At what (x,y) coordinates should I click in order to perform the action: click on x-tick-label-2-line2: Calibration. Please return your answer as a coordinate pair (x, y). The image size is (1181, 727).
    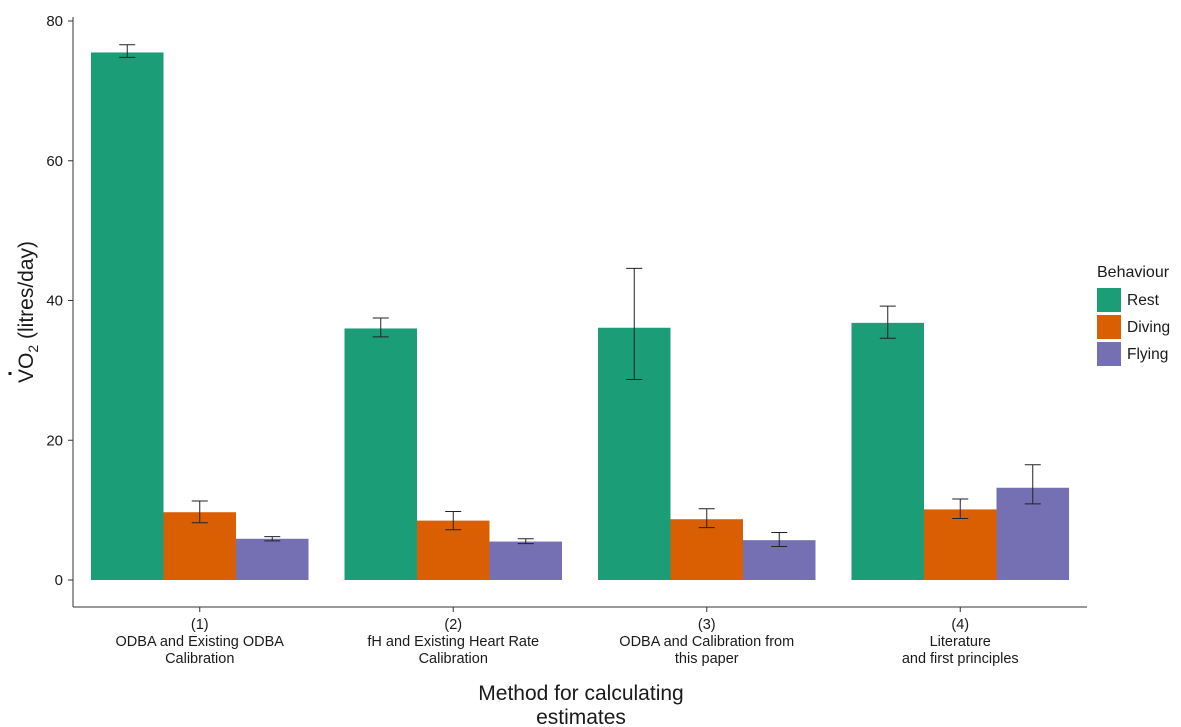
    Looking at the image, I should click on (453, 659).